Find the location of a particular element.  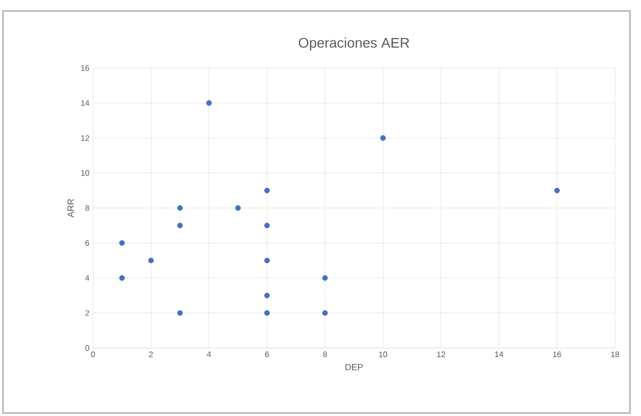

y-axis-title: ARR is located at coordinates (71, 208).